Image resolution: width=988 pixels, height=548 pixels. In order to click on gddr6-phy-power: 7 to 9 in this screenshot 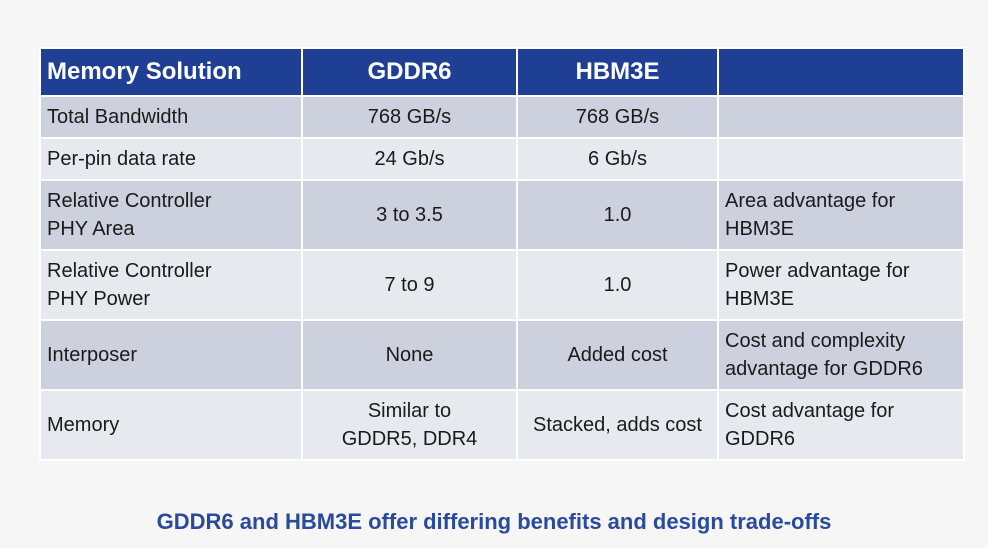, I will do `click(409, 285)`.